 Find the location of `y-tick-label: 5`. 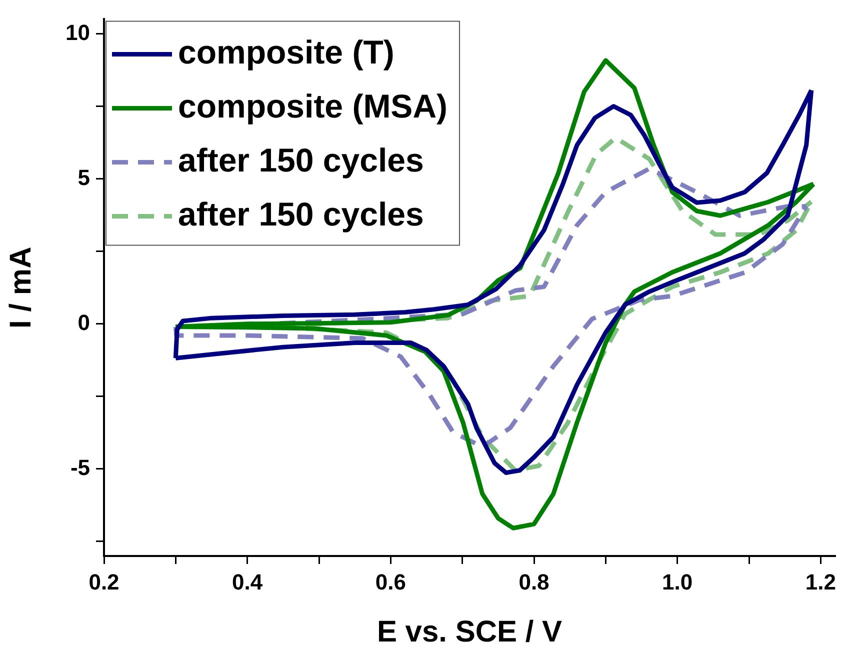

y-tick-label: 5 is located at coordinates (84, 177).